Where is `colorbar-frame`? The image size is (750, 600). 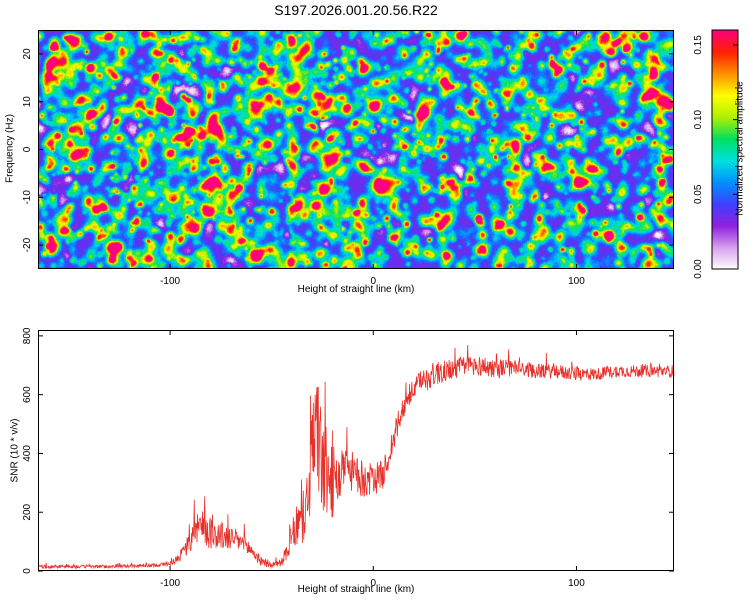
colorbar-frame is located at coordinates (725, 149).